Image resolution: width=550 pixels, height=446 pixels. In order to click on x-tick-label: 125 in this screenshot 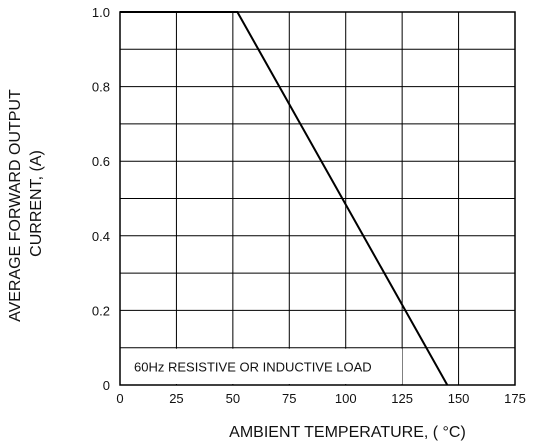, I will do `click(402, 398)`.